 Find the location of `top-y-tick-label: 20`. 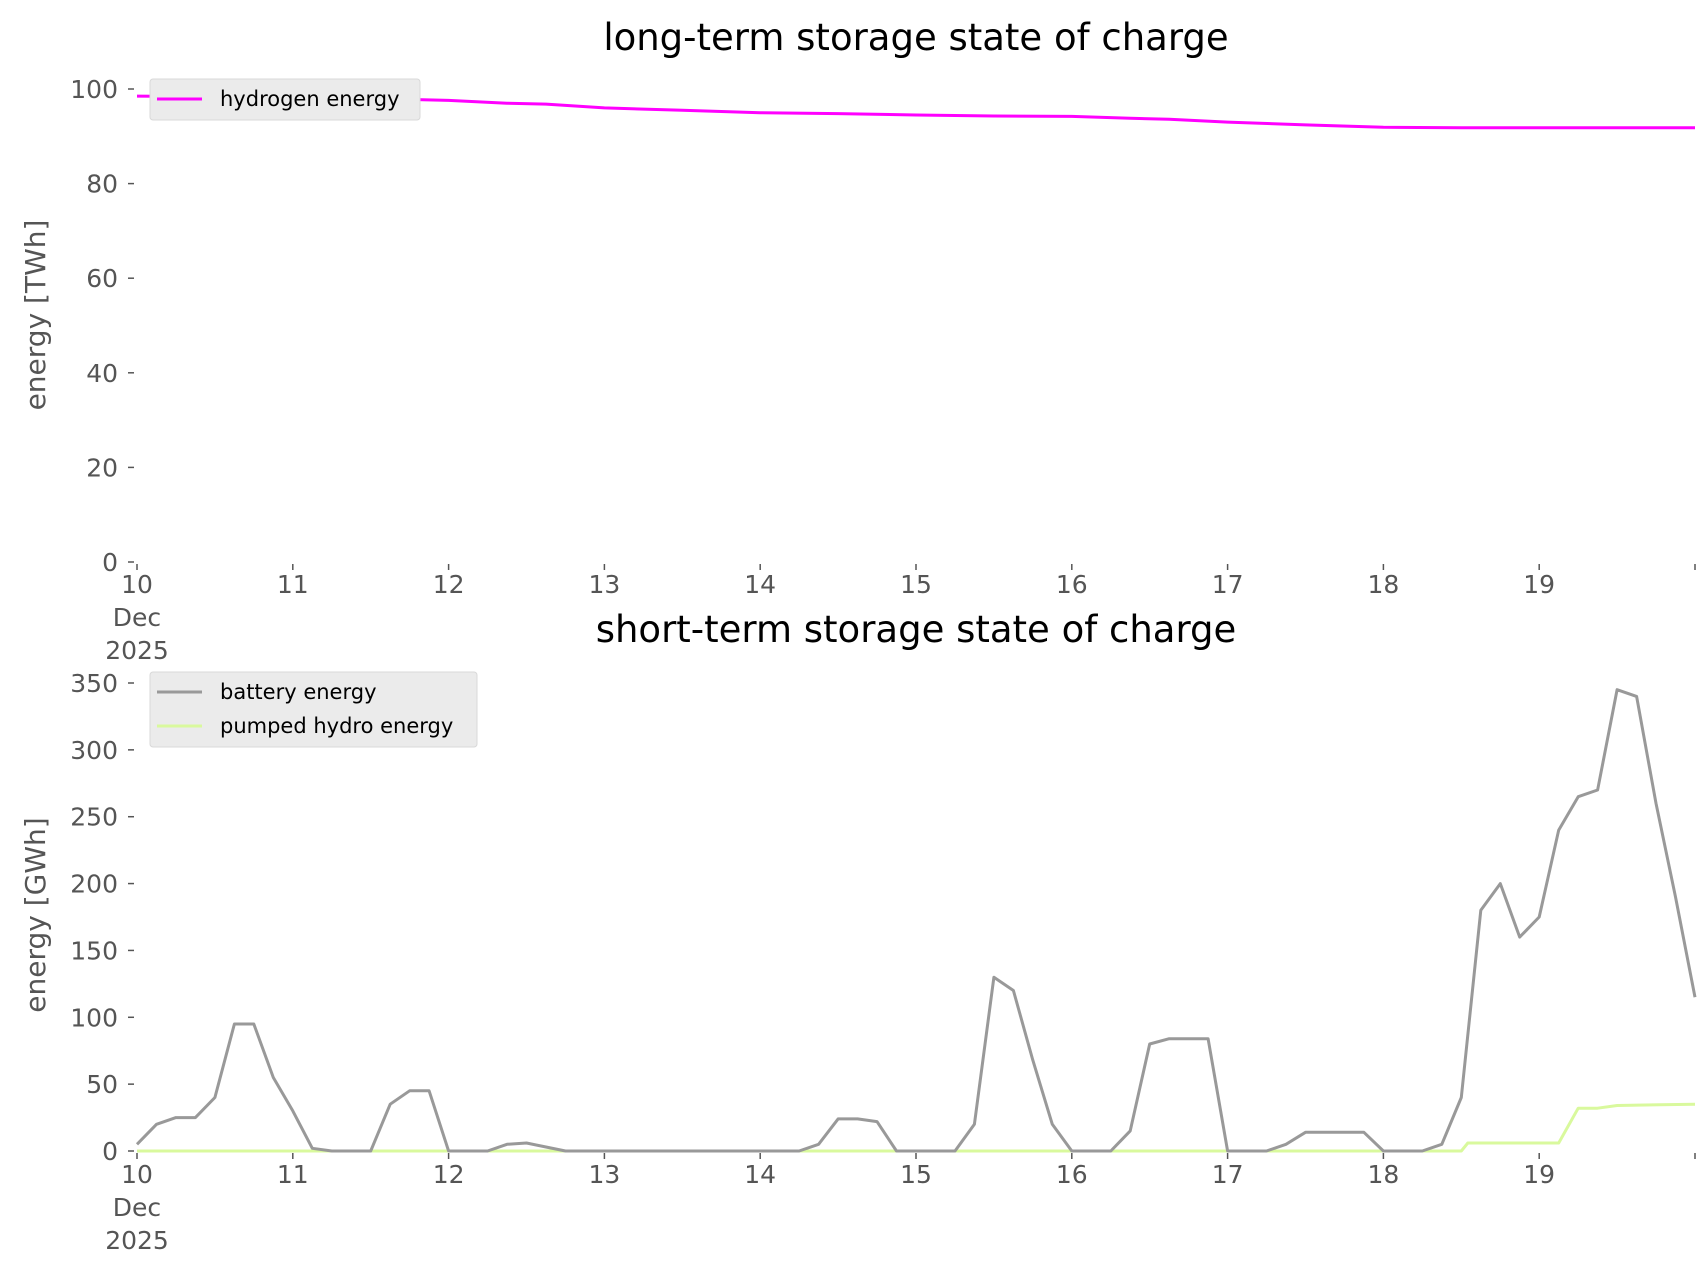

top-y-tick-label: 20 is located at coordinates (102, 467).